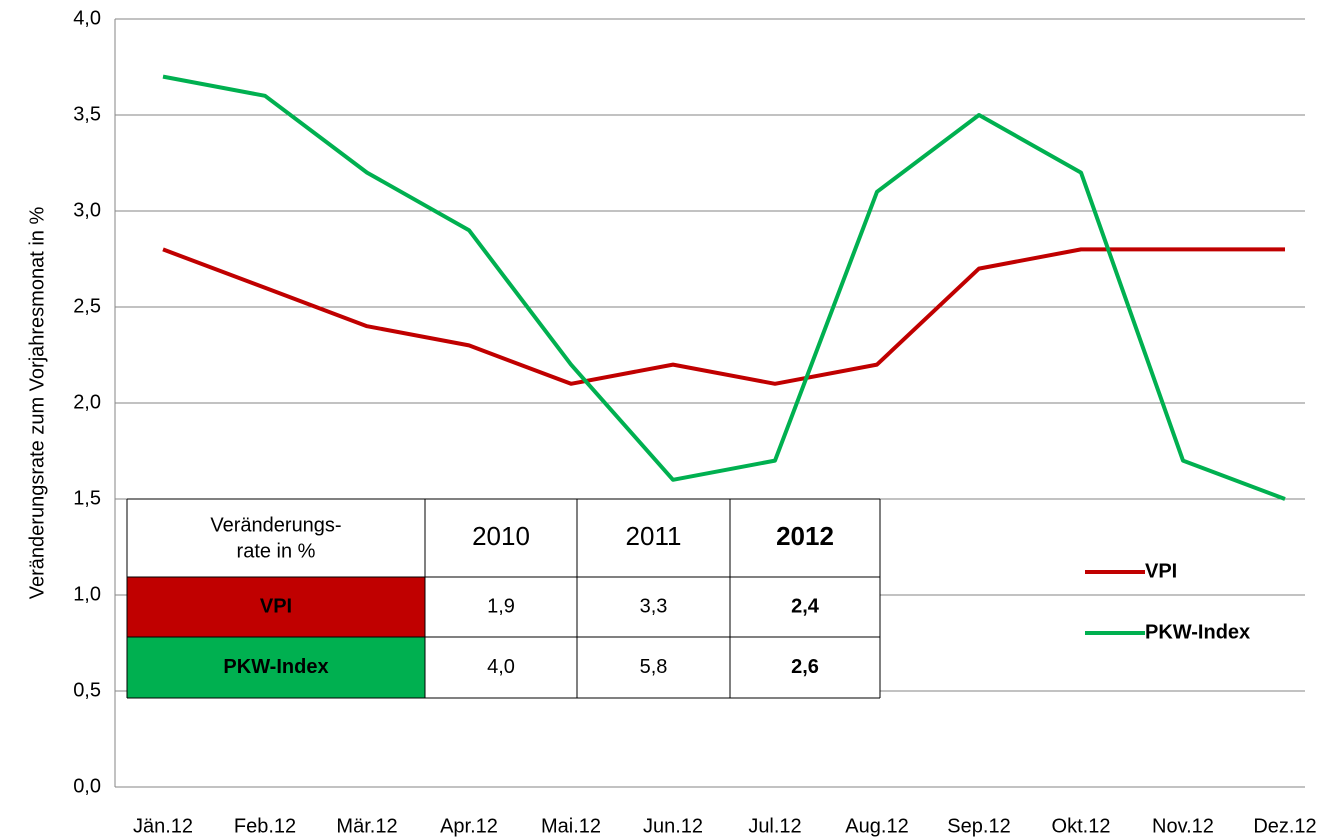 This screenshot has width=1321, height=838. Describe the element at coordinates (87, 402) in the screenshot. I see `y-tick-label: 2,0` at that location.